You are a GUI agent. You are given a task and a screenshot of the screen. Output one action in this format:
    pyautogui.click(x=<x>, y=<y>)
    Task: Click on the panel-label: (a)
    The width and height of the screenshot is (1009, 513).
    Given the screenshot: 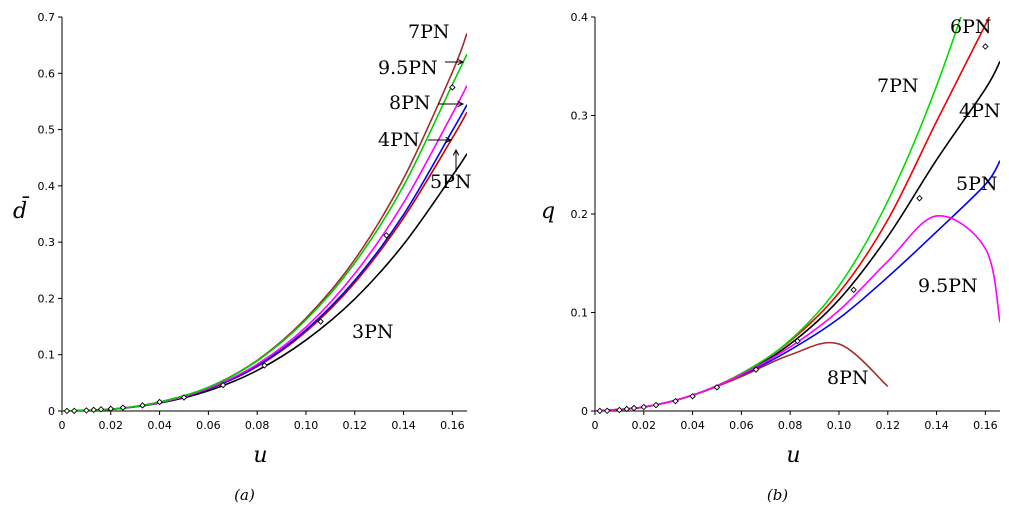 What is the action you would take?
    pyautogui.click(x=244, y=495)
    